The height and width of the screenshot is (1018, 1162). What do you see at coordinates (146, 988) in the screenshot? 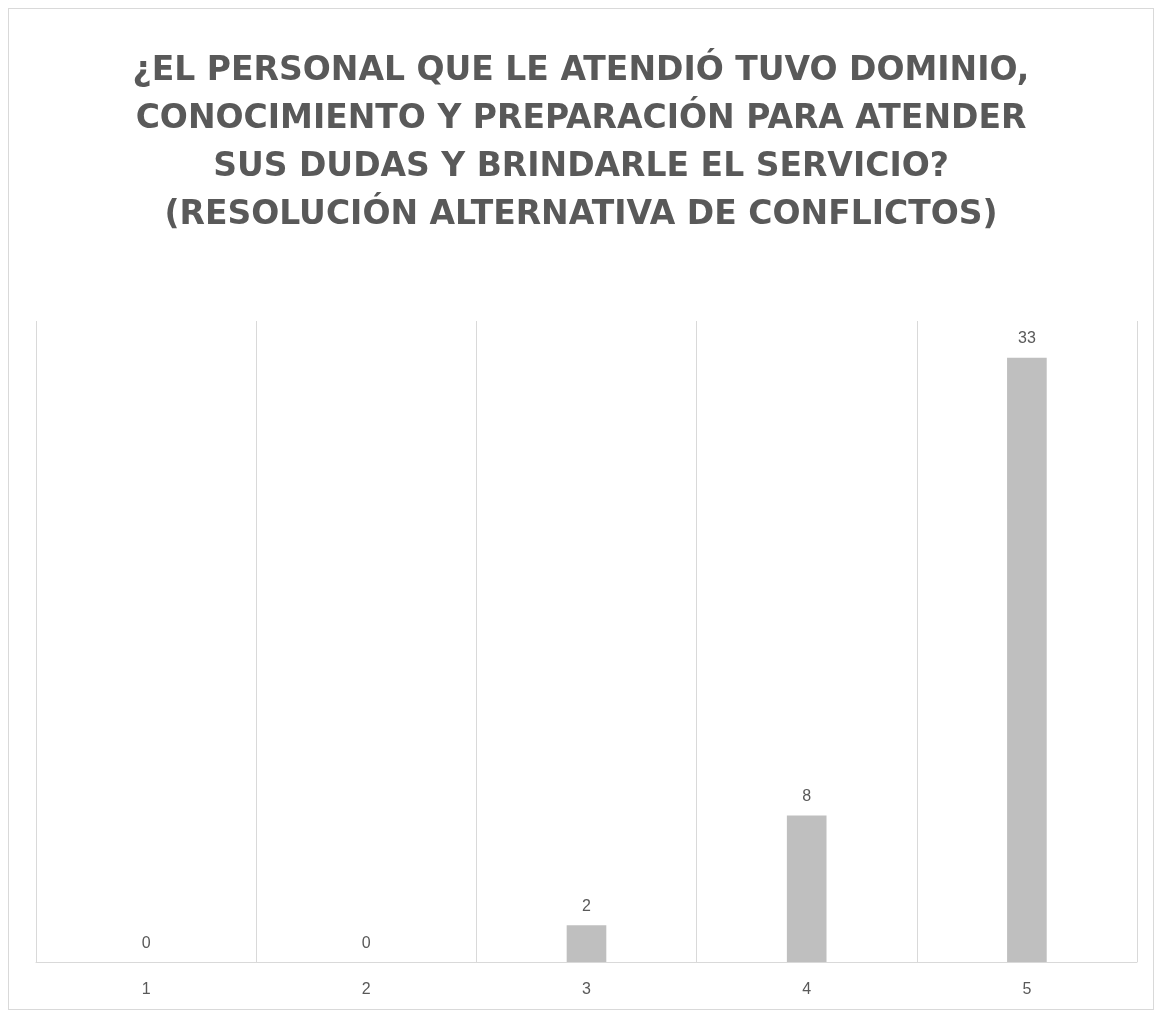
I see `x-tick-label: 1` at bounding box center [146, 988].